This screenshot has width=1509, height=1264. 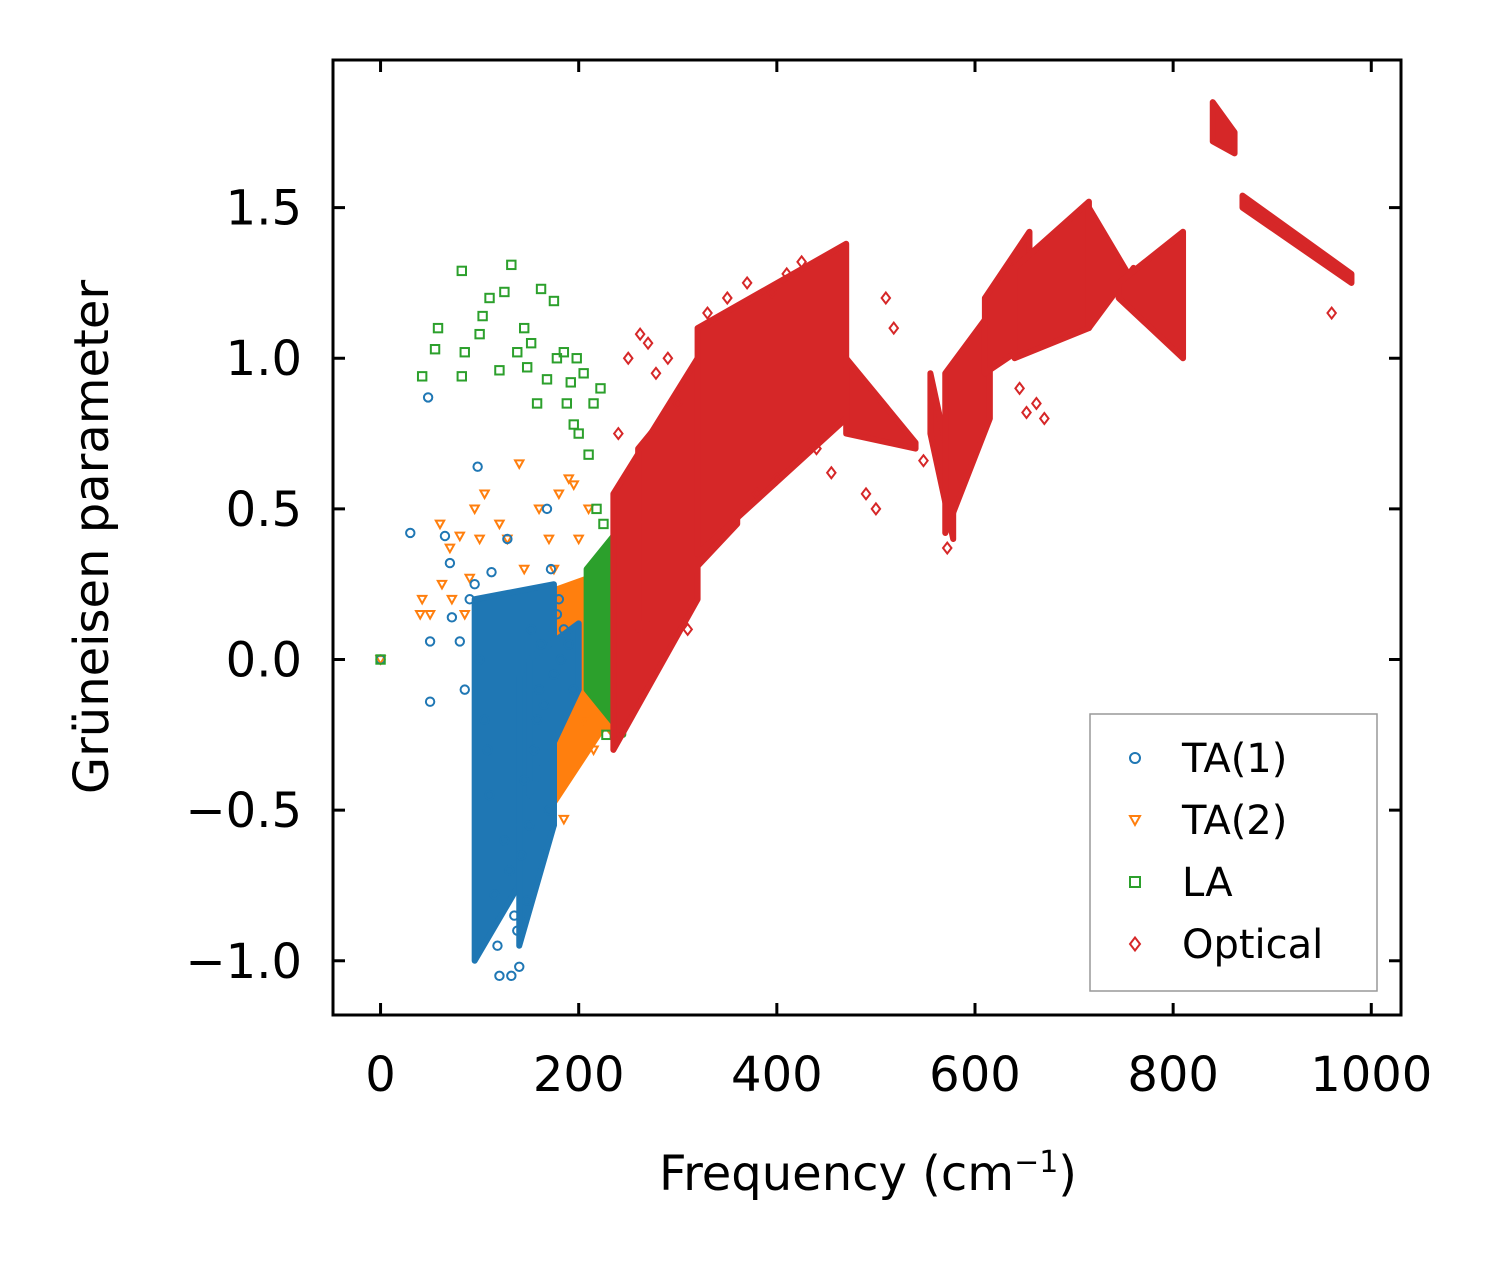 I want to click on legend-box, so click(x=1233, y=852).